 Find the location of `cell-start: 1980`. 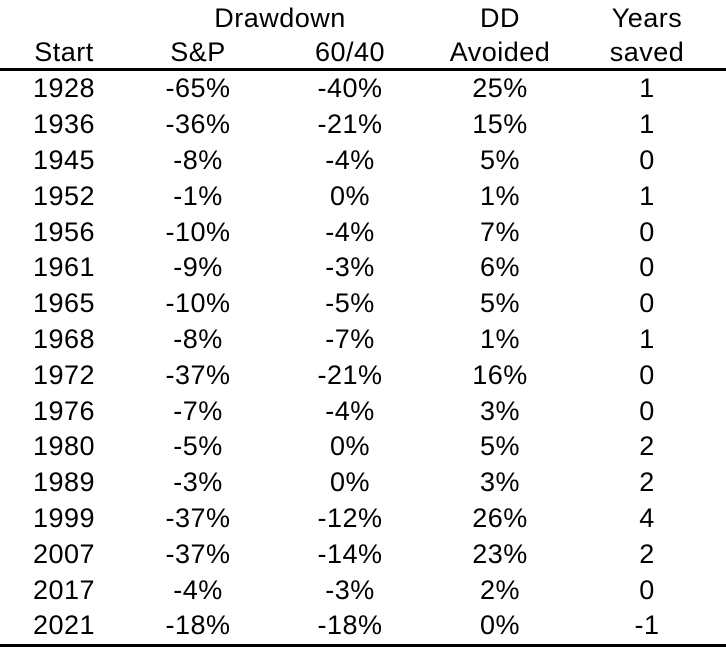

cell-start: 1980 is located at coordinates (64, 446).